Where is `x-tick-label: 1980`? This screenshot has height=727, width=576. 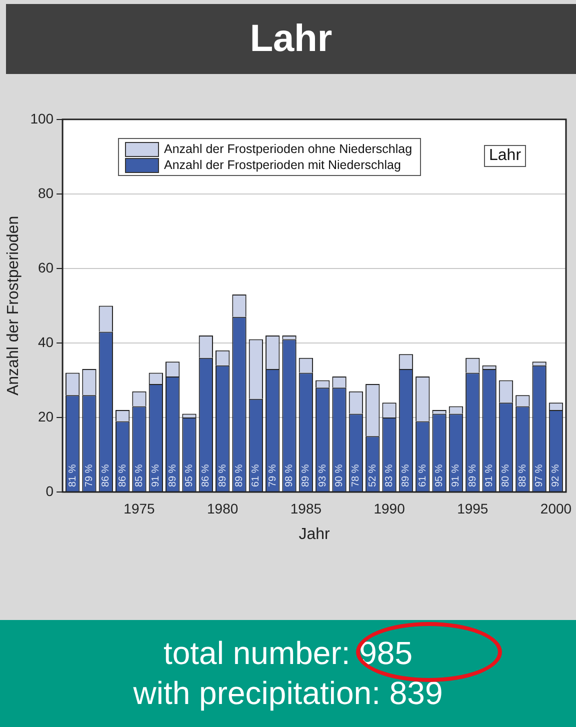 x-tick-label: 1980 is located at coordinates (222, 508).